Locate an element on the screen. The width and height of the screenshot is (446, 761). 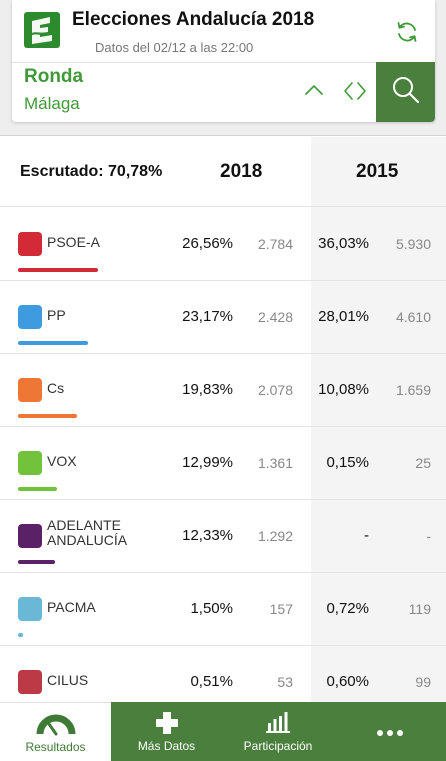
party-row: PSOE-A 26,56% 2.784 36,03% 5.930 is located at coordinates (223, 244).